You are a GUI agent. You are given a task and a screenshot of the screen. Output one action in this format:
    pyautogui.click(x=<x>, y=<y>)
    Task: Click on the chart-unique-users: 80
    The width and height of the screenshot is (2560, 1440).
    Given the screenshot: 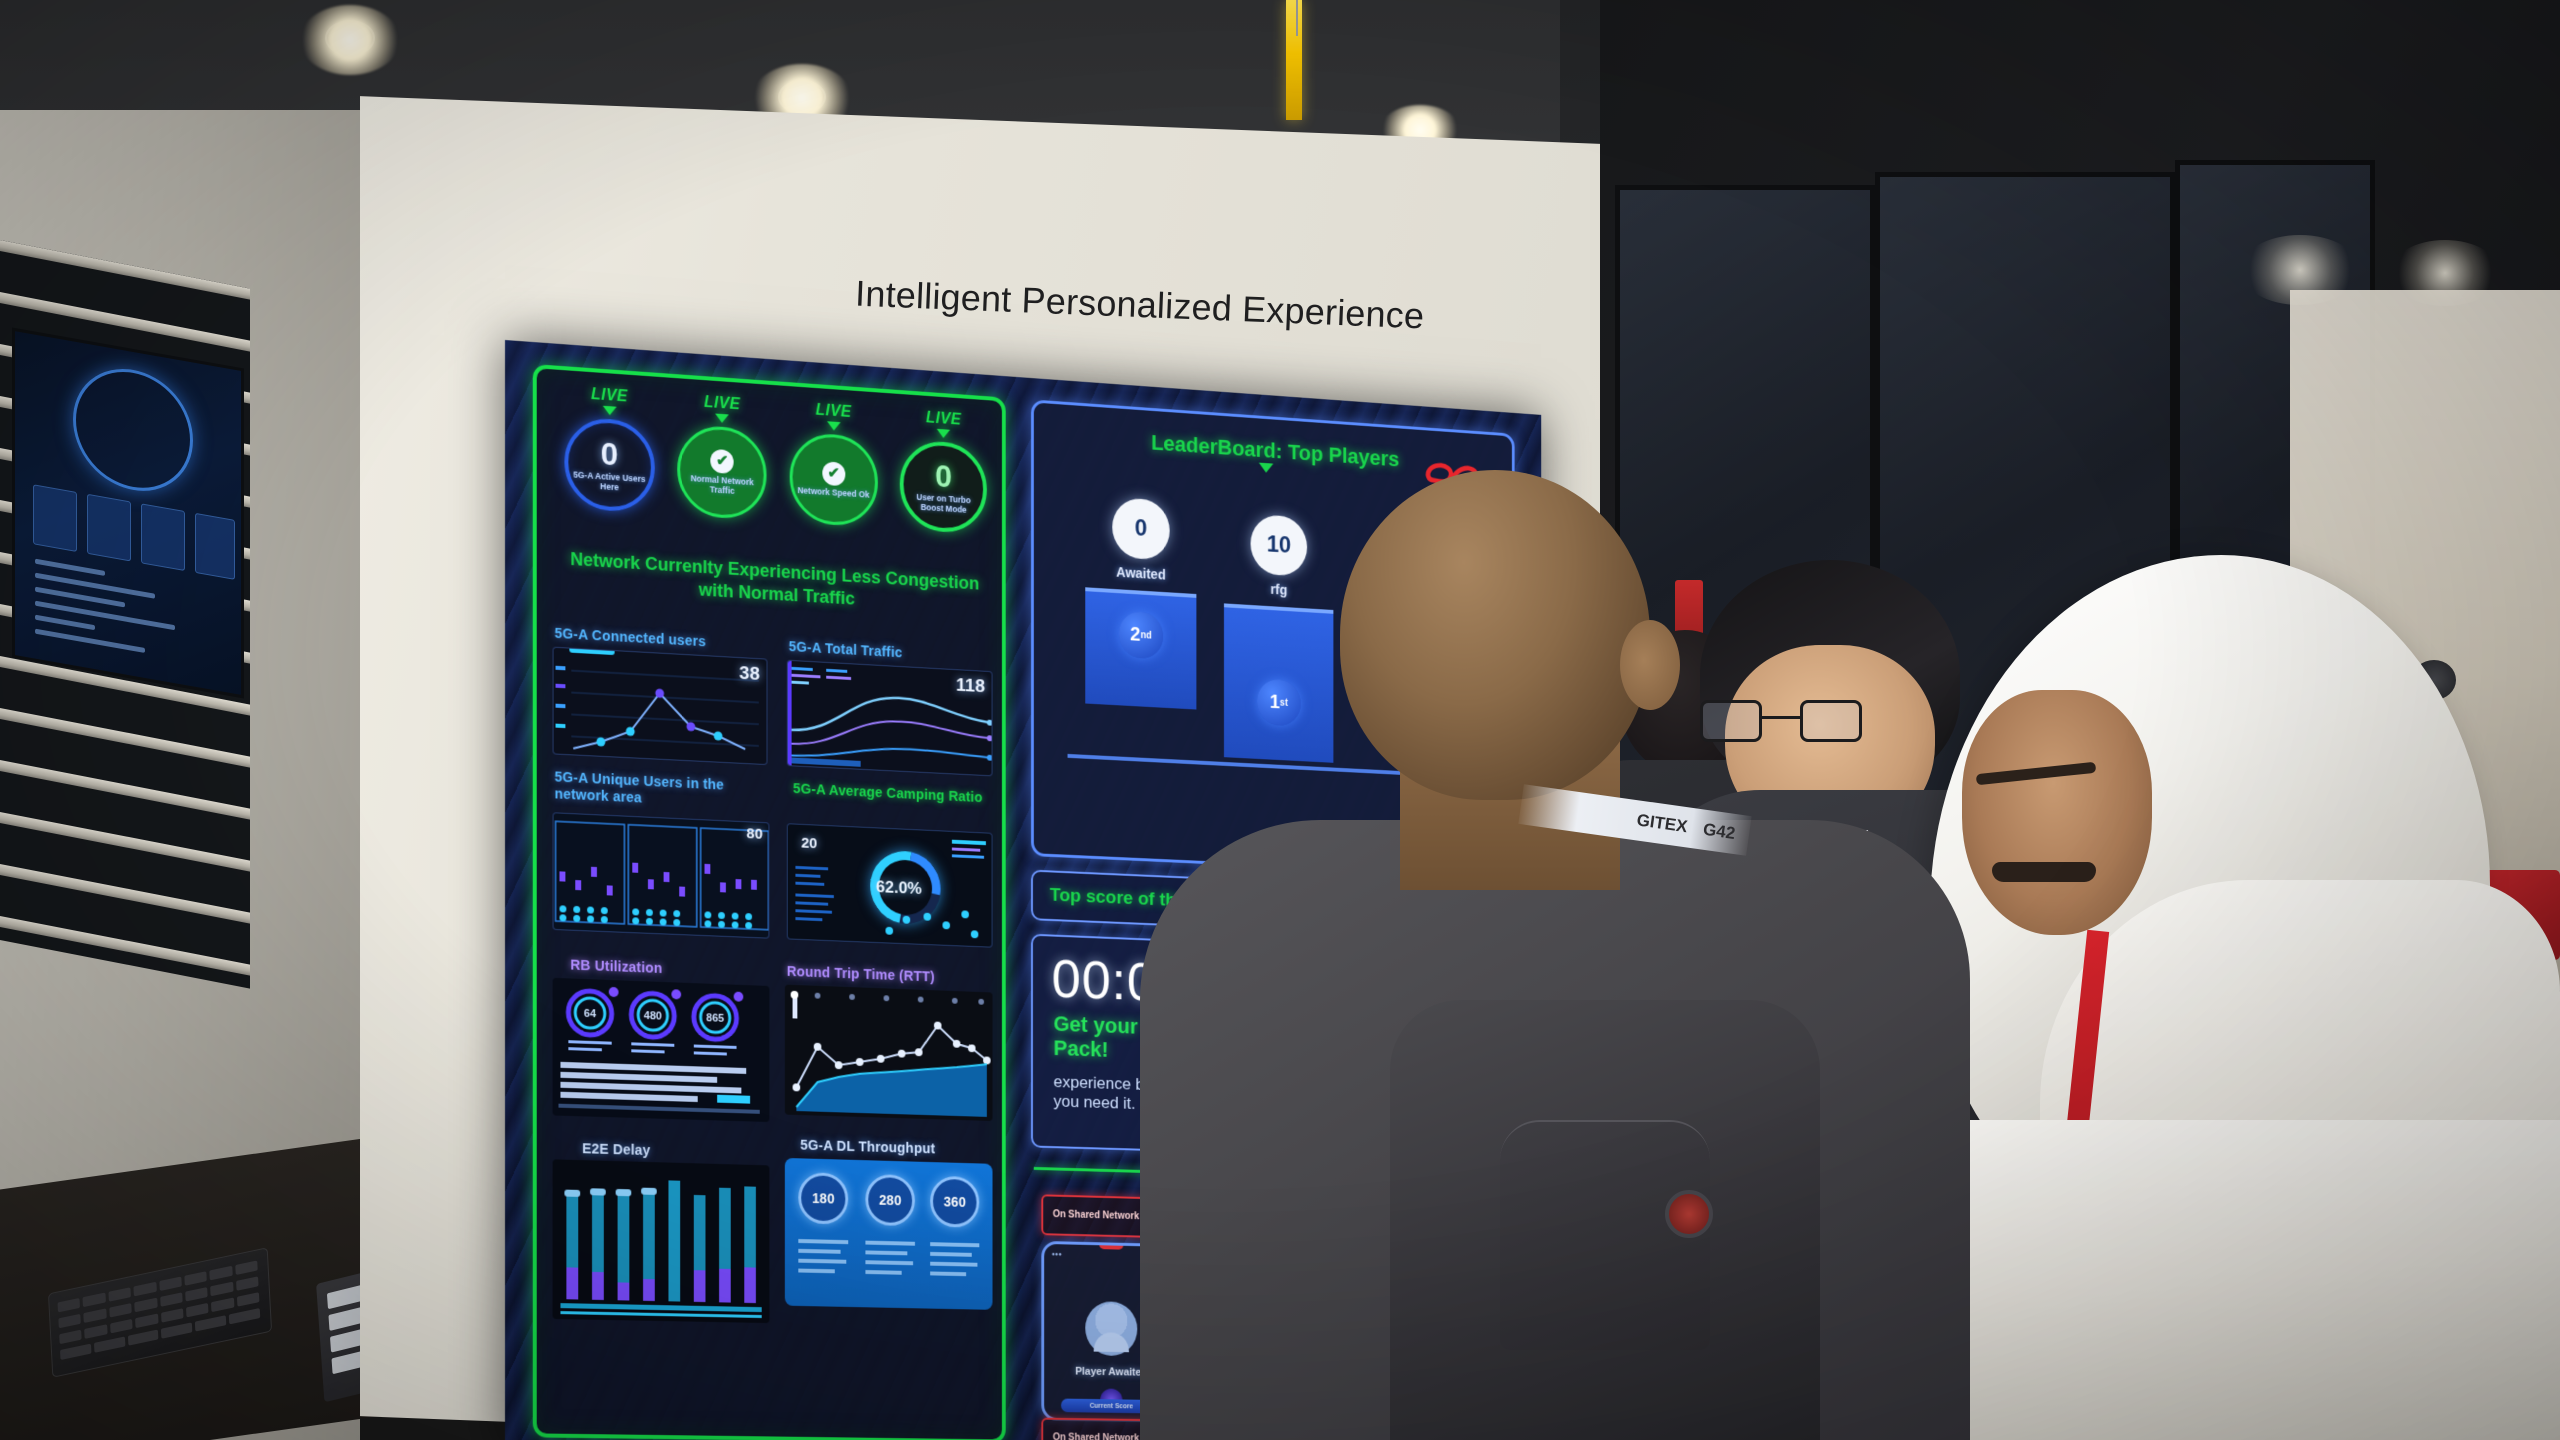 What is the action you would take?
    pyautogui.click(x=661, y=875)
    